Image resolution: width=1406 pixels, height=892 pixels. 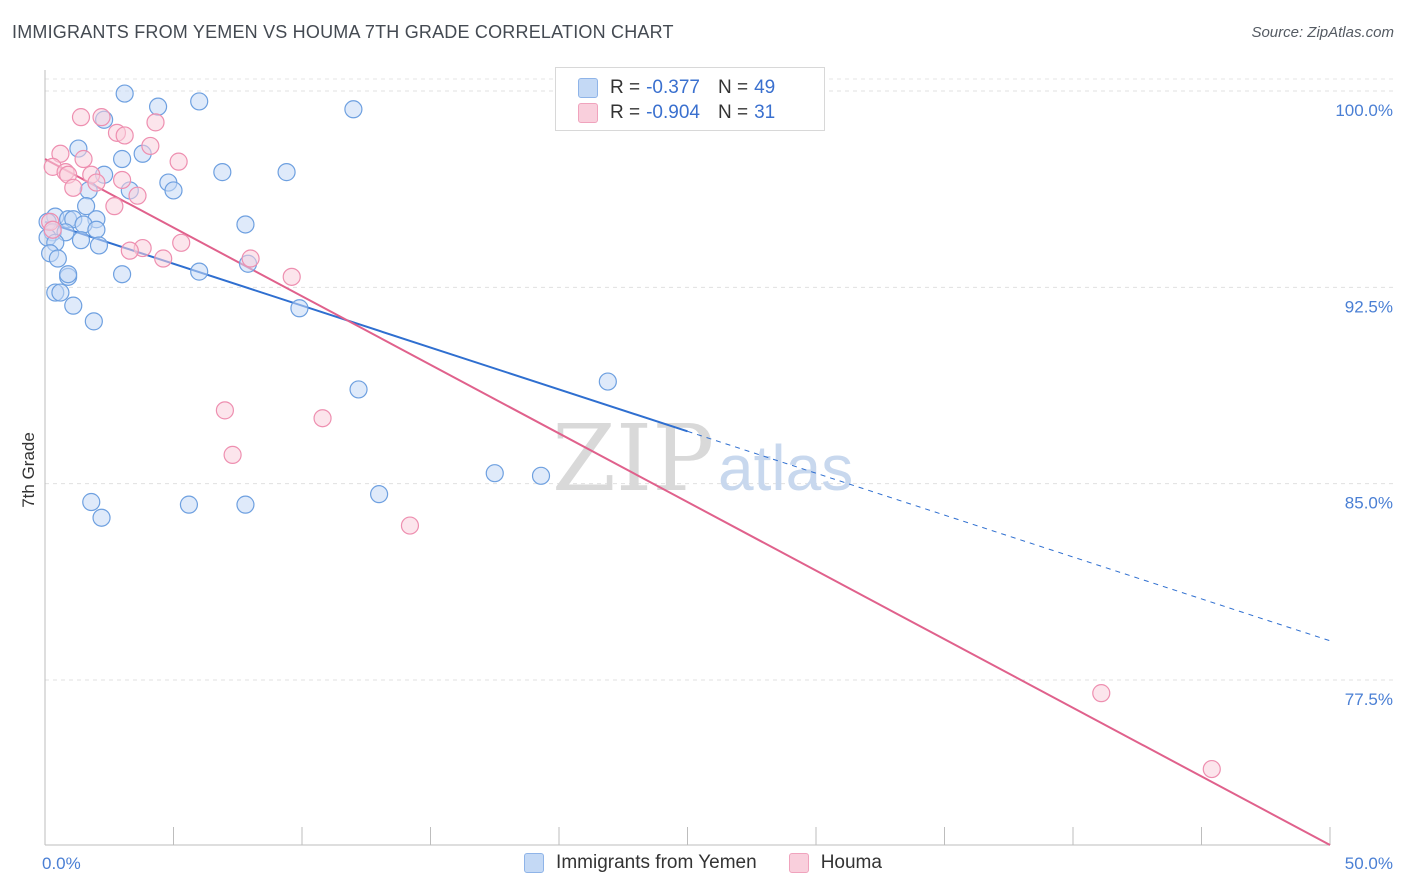 What do you see at coordinates (785, 468) in the screenshot?
I see `watermark-atlas: atlas` at bounding box center [785, 468].